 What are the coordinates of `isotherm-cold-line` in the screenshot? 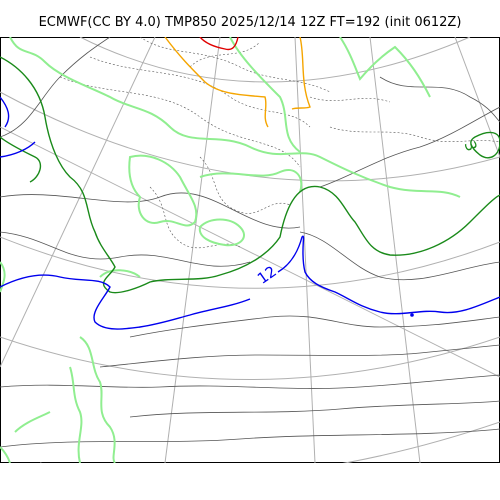 It's located at (219, 44).